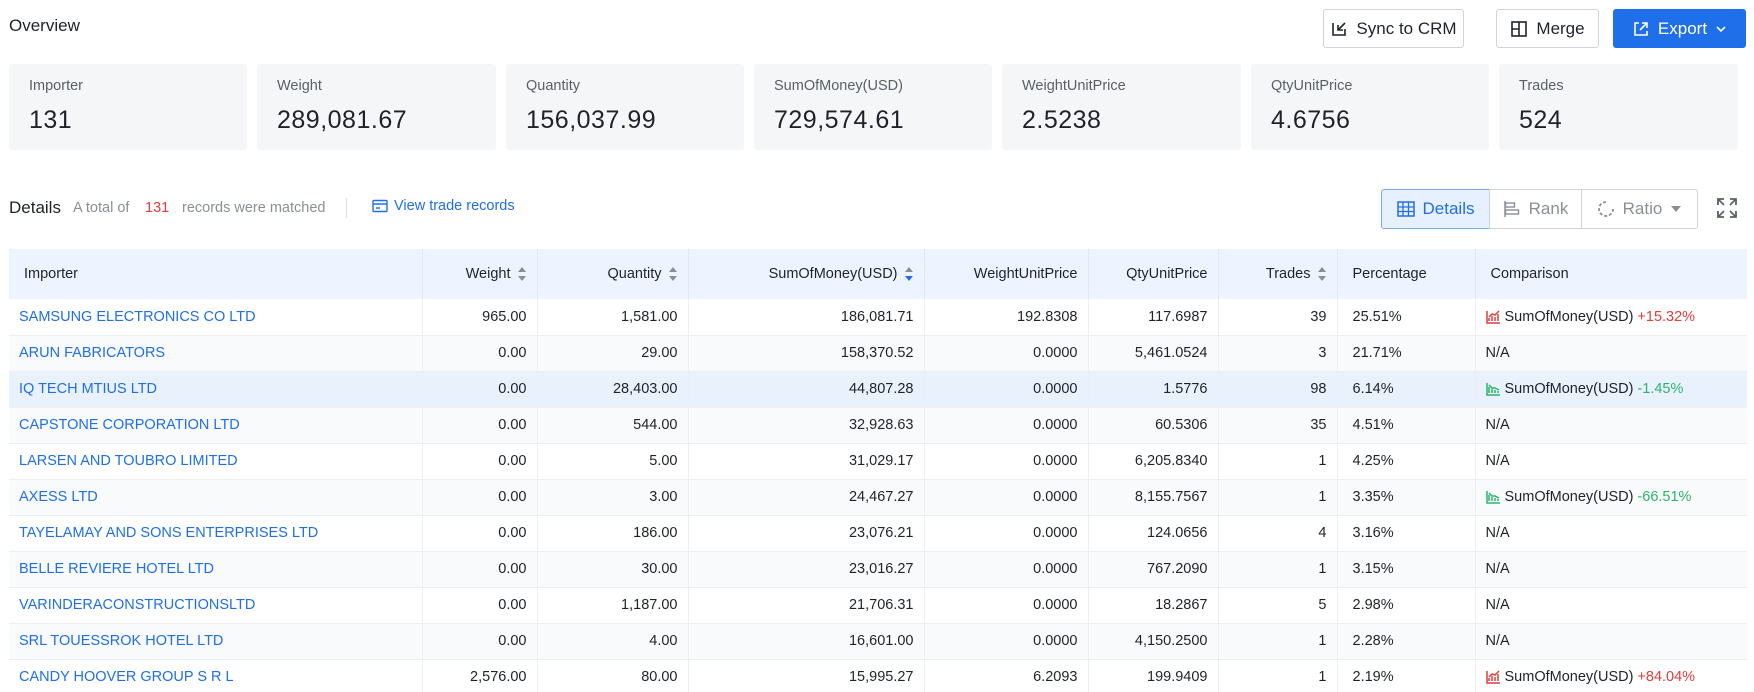 Image resolution: width=1754 pixels, height=692 pixels. Describe the element at coordinates (1312, 86) in the screenshot. I see `summary-label: QtyUnitPrice` at that location.